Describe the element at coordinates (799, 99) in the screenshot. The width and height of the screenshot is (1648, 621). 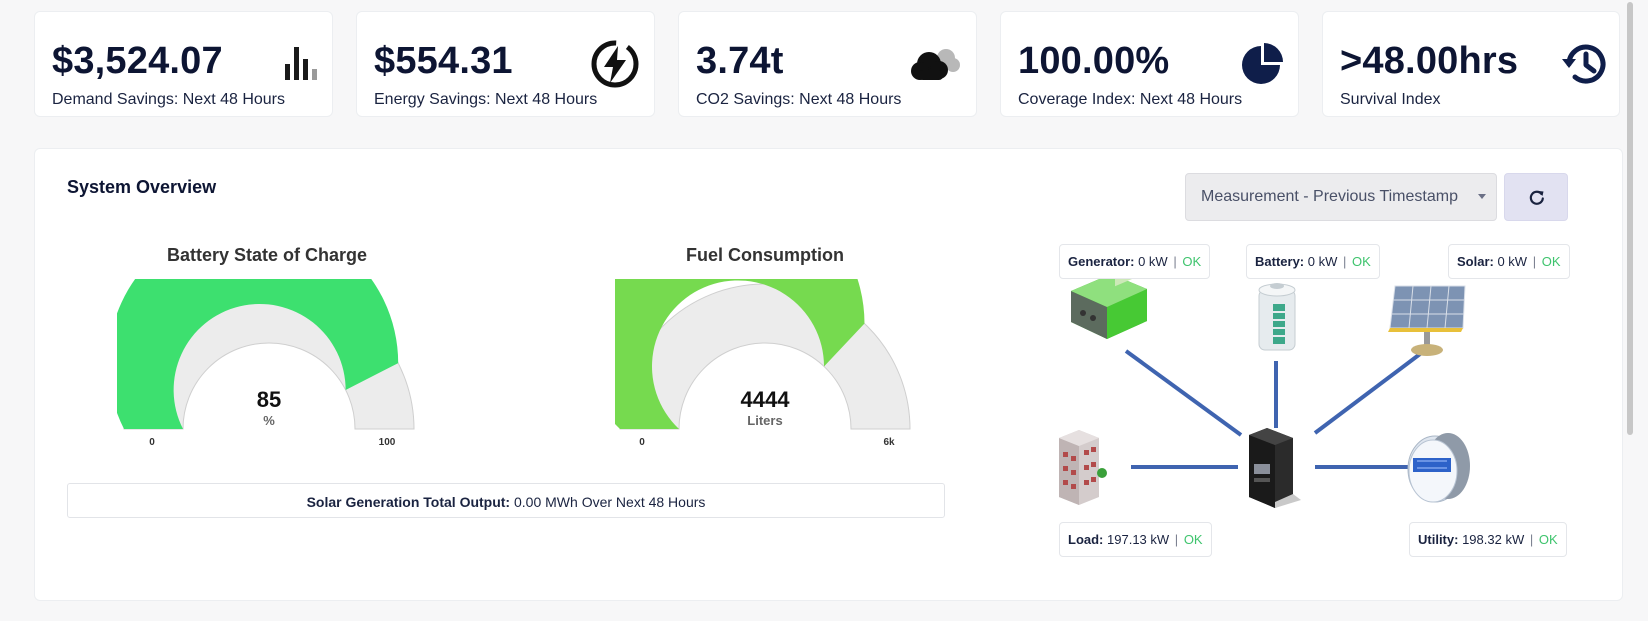
I see `kpi-label: CO2 Savings: Next 48 Hours` at that location.